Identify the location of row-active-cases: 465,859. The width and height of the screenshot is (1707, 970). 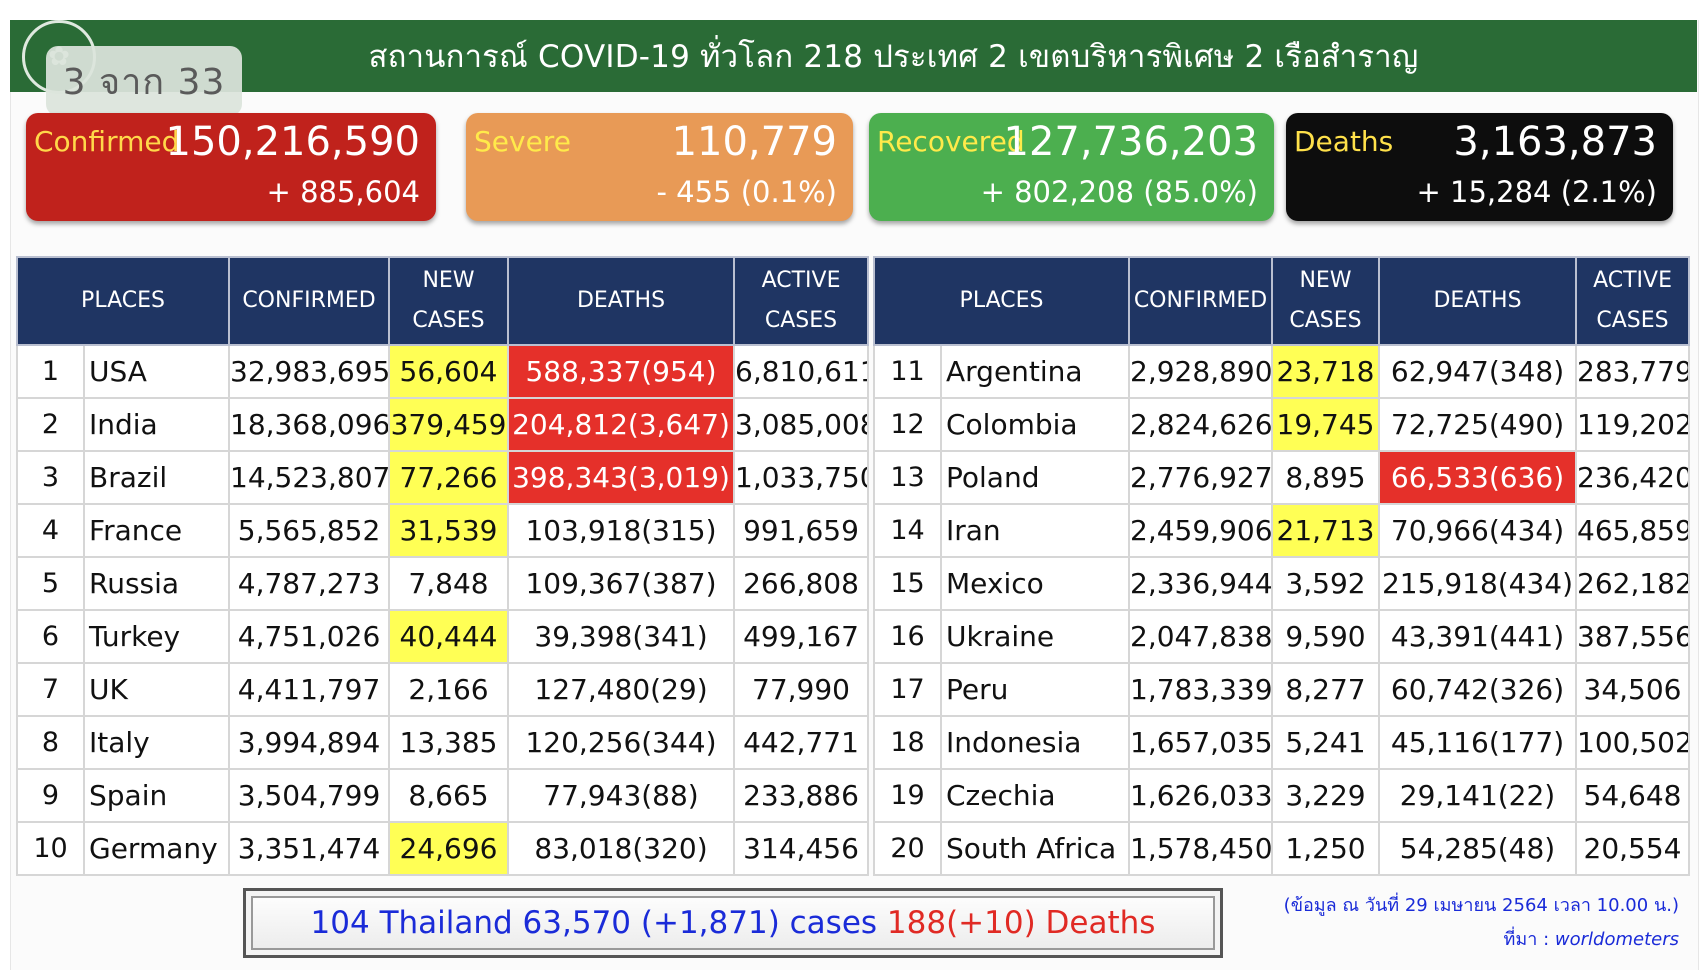
(1633, 530).